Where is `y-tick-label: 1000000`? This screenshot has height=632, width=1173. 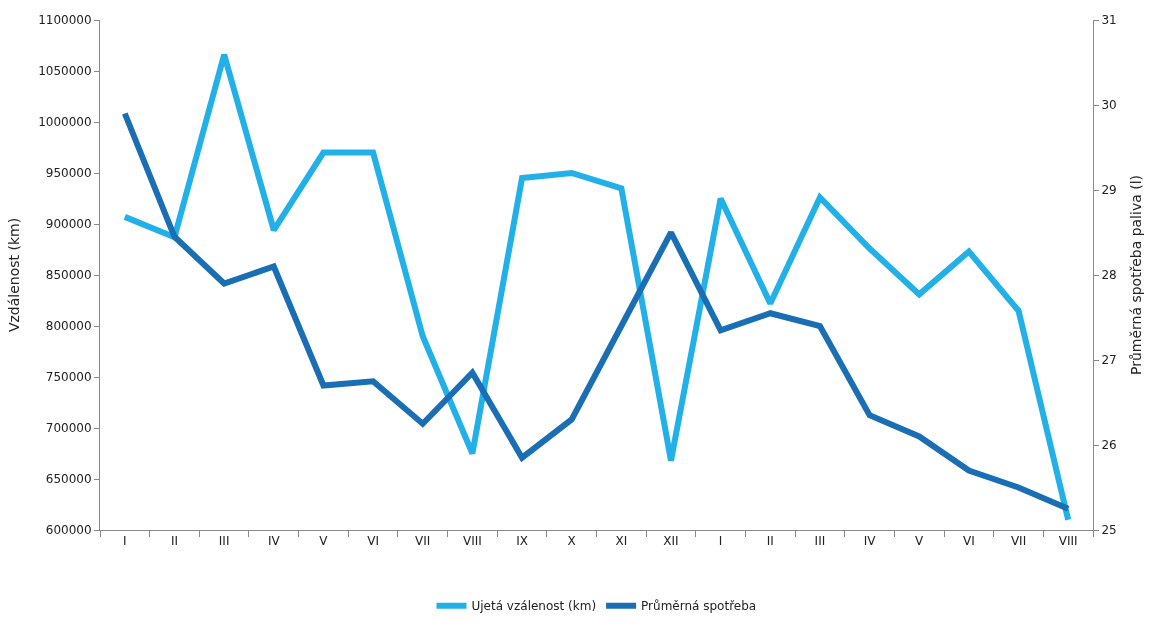
y-tick-label: 1000000 is located at coordinates (65, 122).